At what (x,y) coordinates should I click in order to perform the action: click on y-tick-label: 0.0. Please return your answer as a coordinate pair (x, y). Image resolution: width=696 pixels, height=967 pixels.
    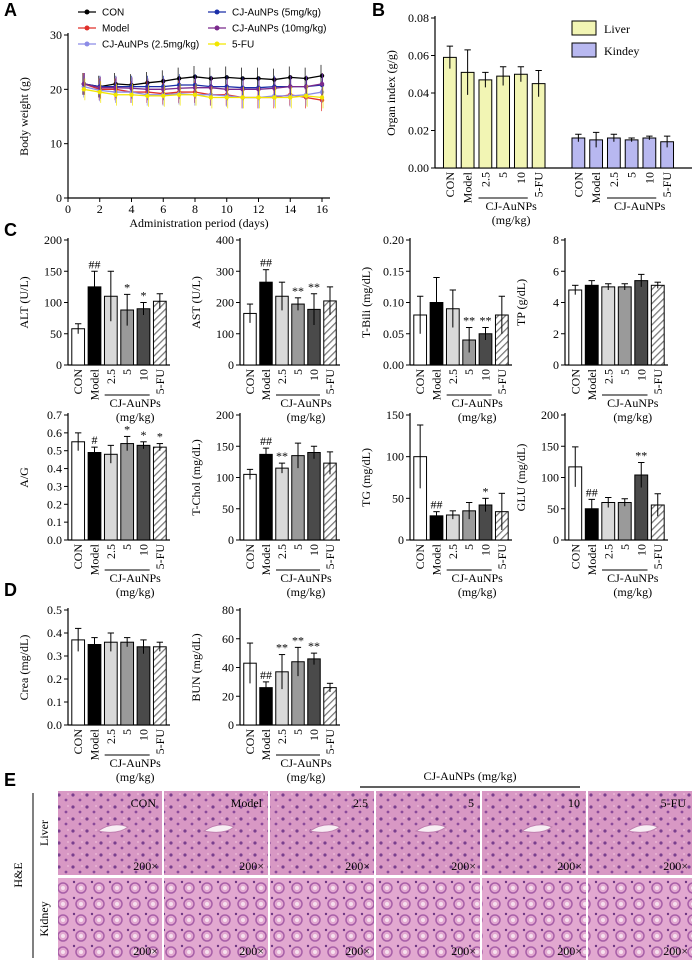
    Looking at the image, I should click on (54, 540).